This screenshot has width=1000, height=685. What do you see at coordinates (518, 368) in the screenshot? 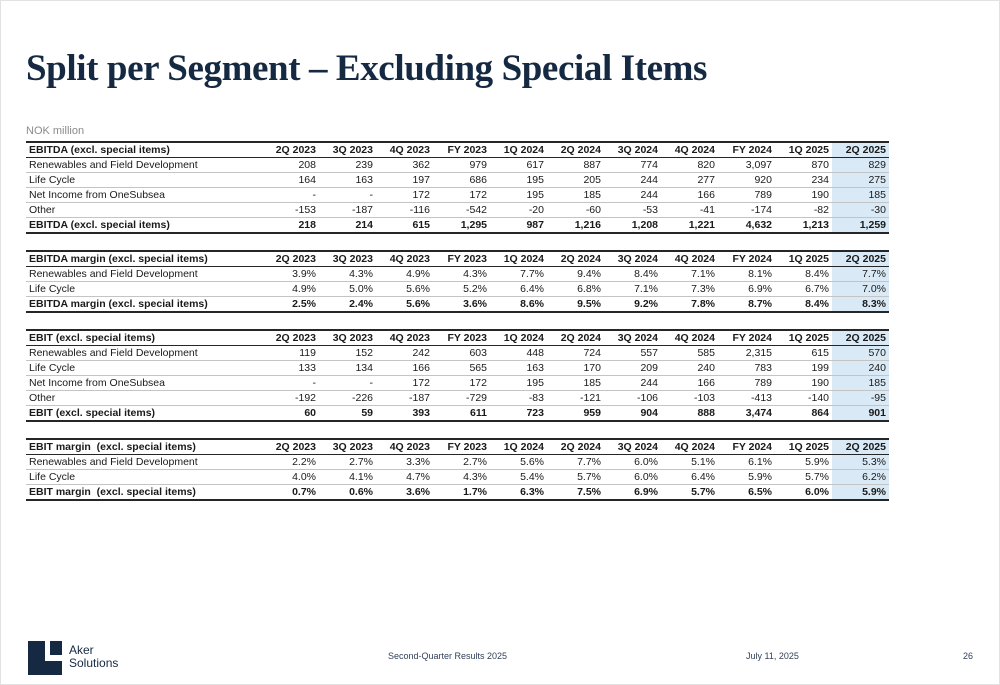
I see `value-cell: 163` at bounding box center [518, 368].